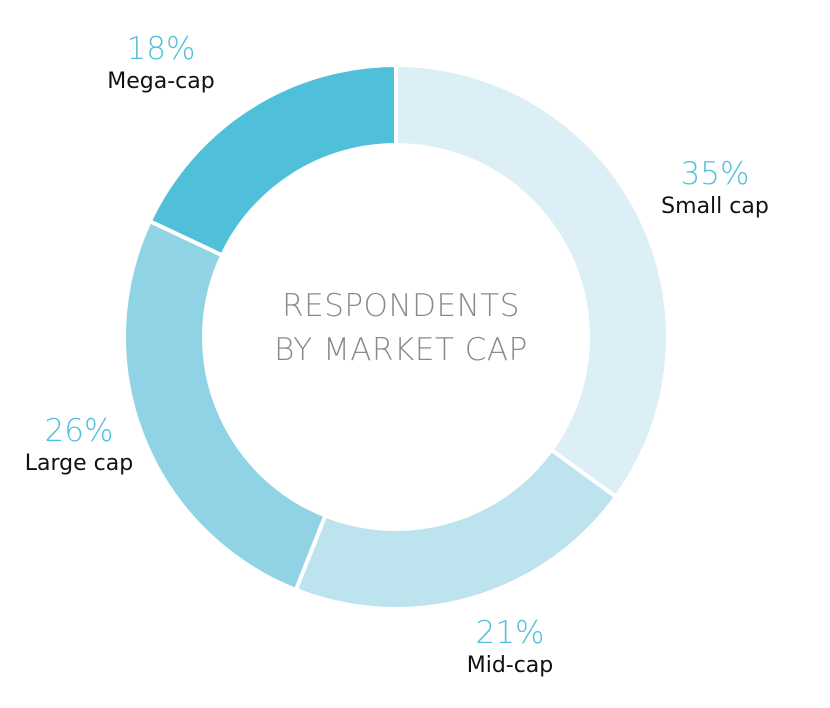 The height and width of the screenshot is (708, 830). What do you see at coordinates (401, 306) in the screenshot?
I see `chart-title-line-1: RESPONDENTS` at bounding box center [401, 306].